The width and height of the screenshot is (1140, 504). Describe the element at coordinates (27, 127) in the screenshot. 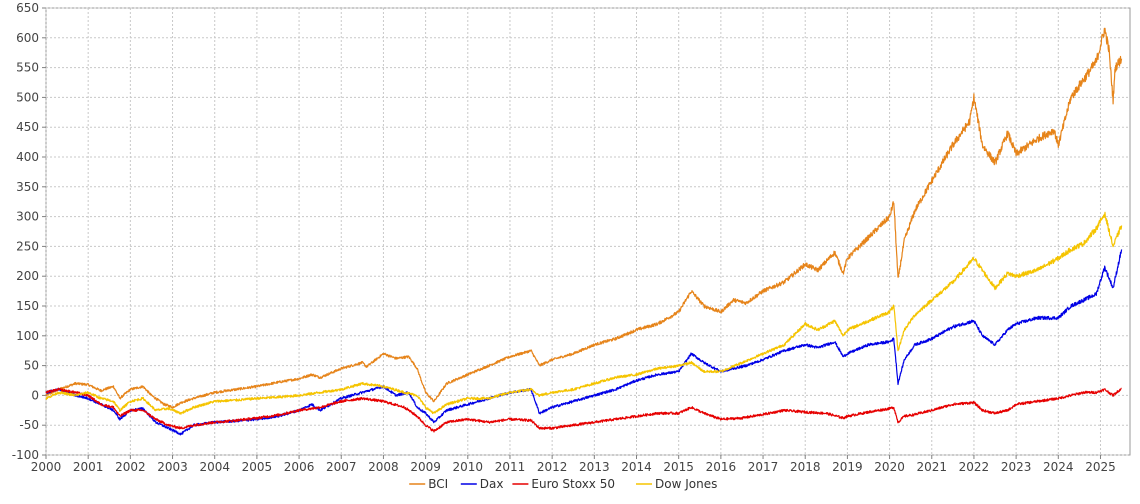

I see `y-tick-label: 450` at that location.